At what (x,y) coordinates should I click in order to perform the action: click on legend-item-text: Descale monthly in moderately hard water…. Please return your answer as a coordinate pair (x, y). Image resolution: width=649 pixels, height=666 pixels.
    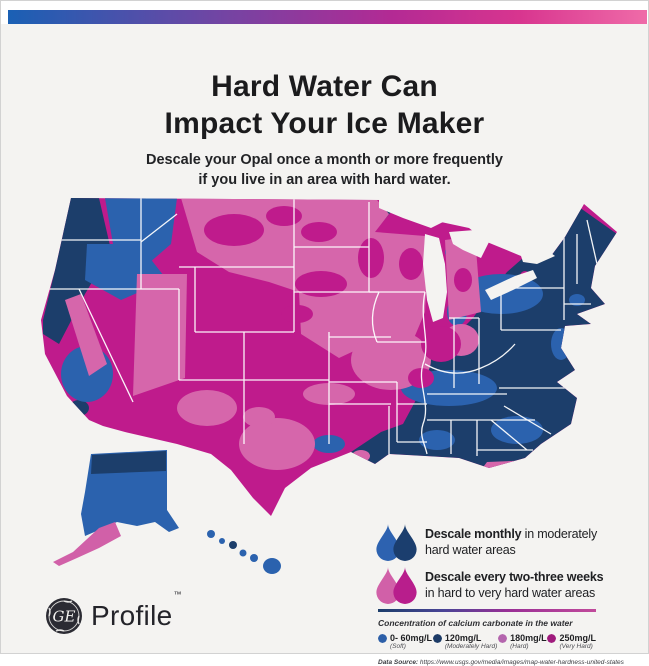
    Looking at the image, I should click on (525, 542).